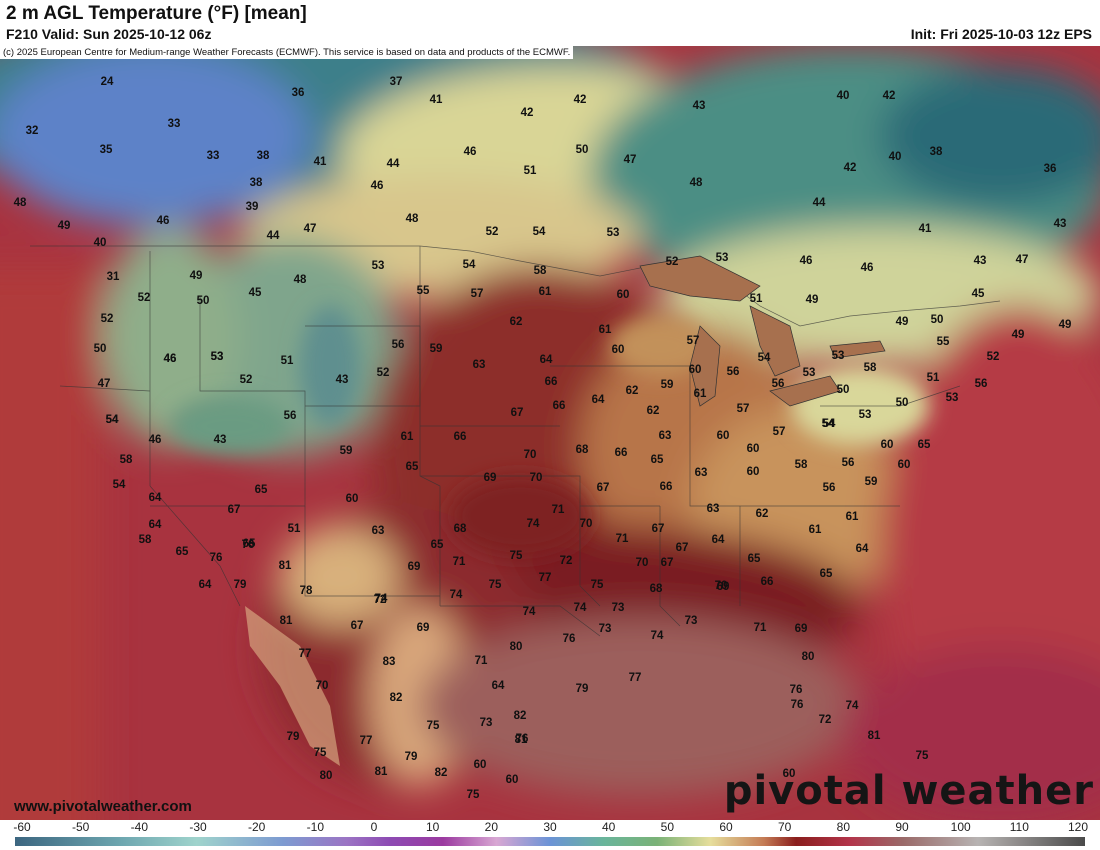 This screenshot has width=1100, height=850. I want to click on valid-time: F210 Valid: Sun 2025-10-12 06z, so click(109, 34).